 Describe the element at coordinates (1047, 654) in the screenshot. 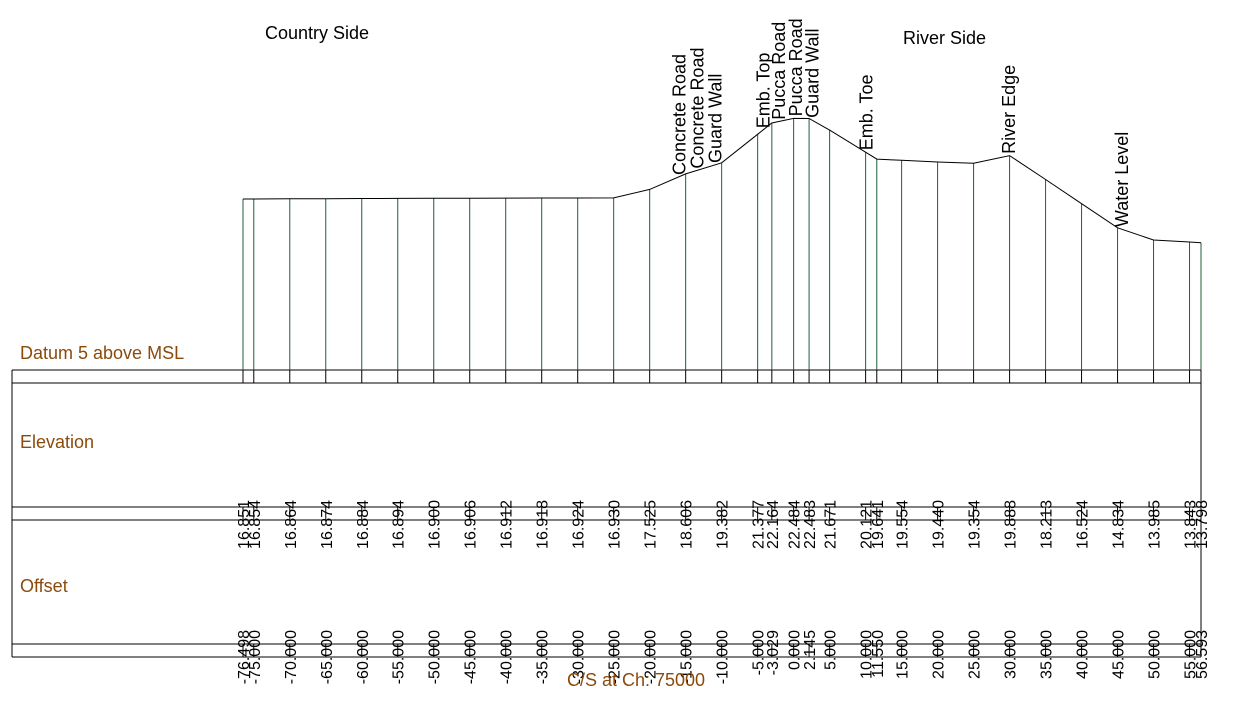

I see `offset-value: 35.000` at that location.